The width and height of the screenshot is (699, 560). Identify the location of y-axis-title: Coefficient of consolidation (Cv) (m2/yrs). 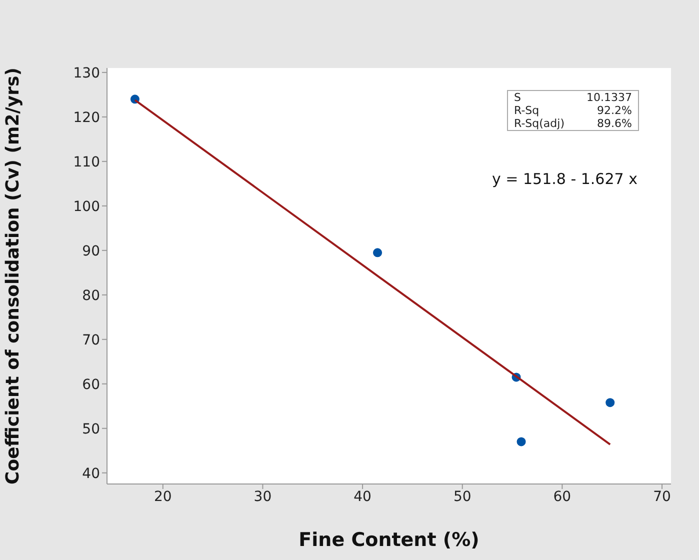
(13, 276).